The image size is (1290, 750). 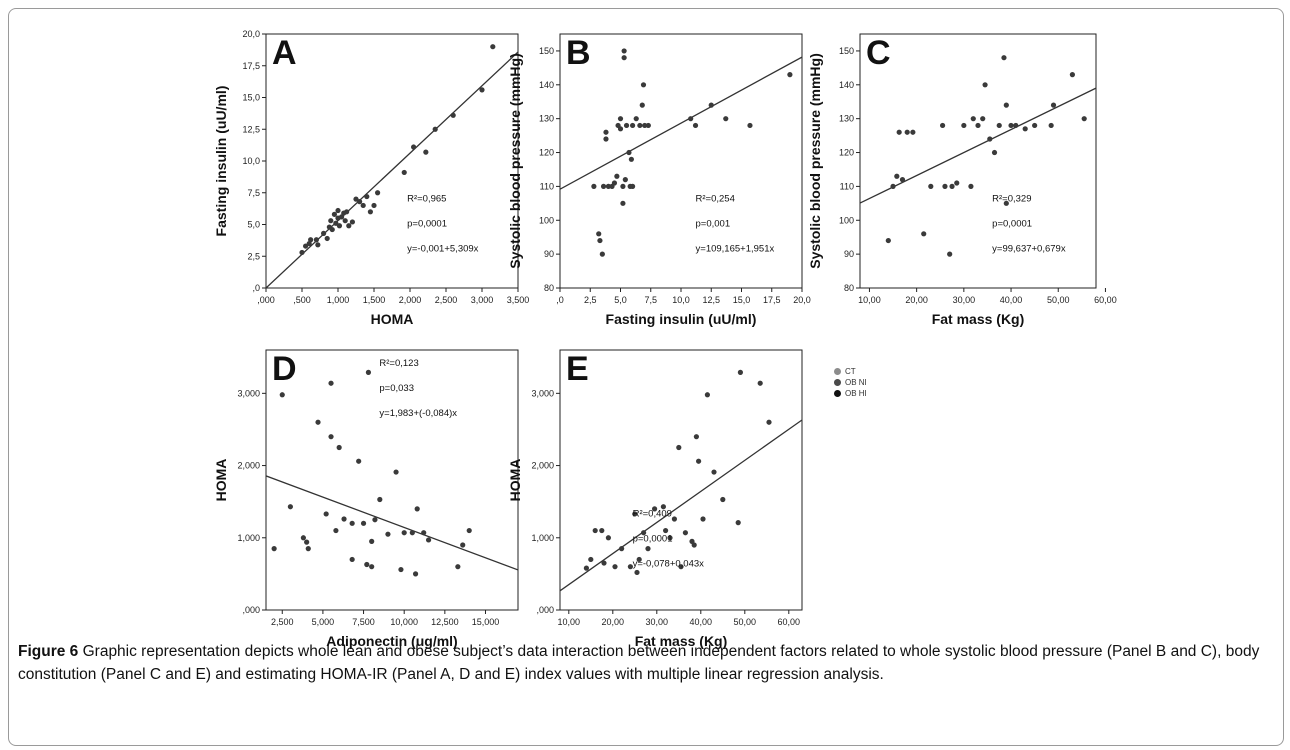 I want to click on legend-label-ob-hi: OB HI, so click(x=856, y=393).